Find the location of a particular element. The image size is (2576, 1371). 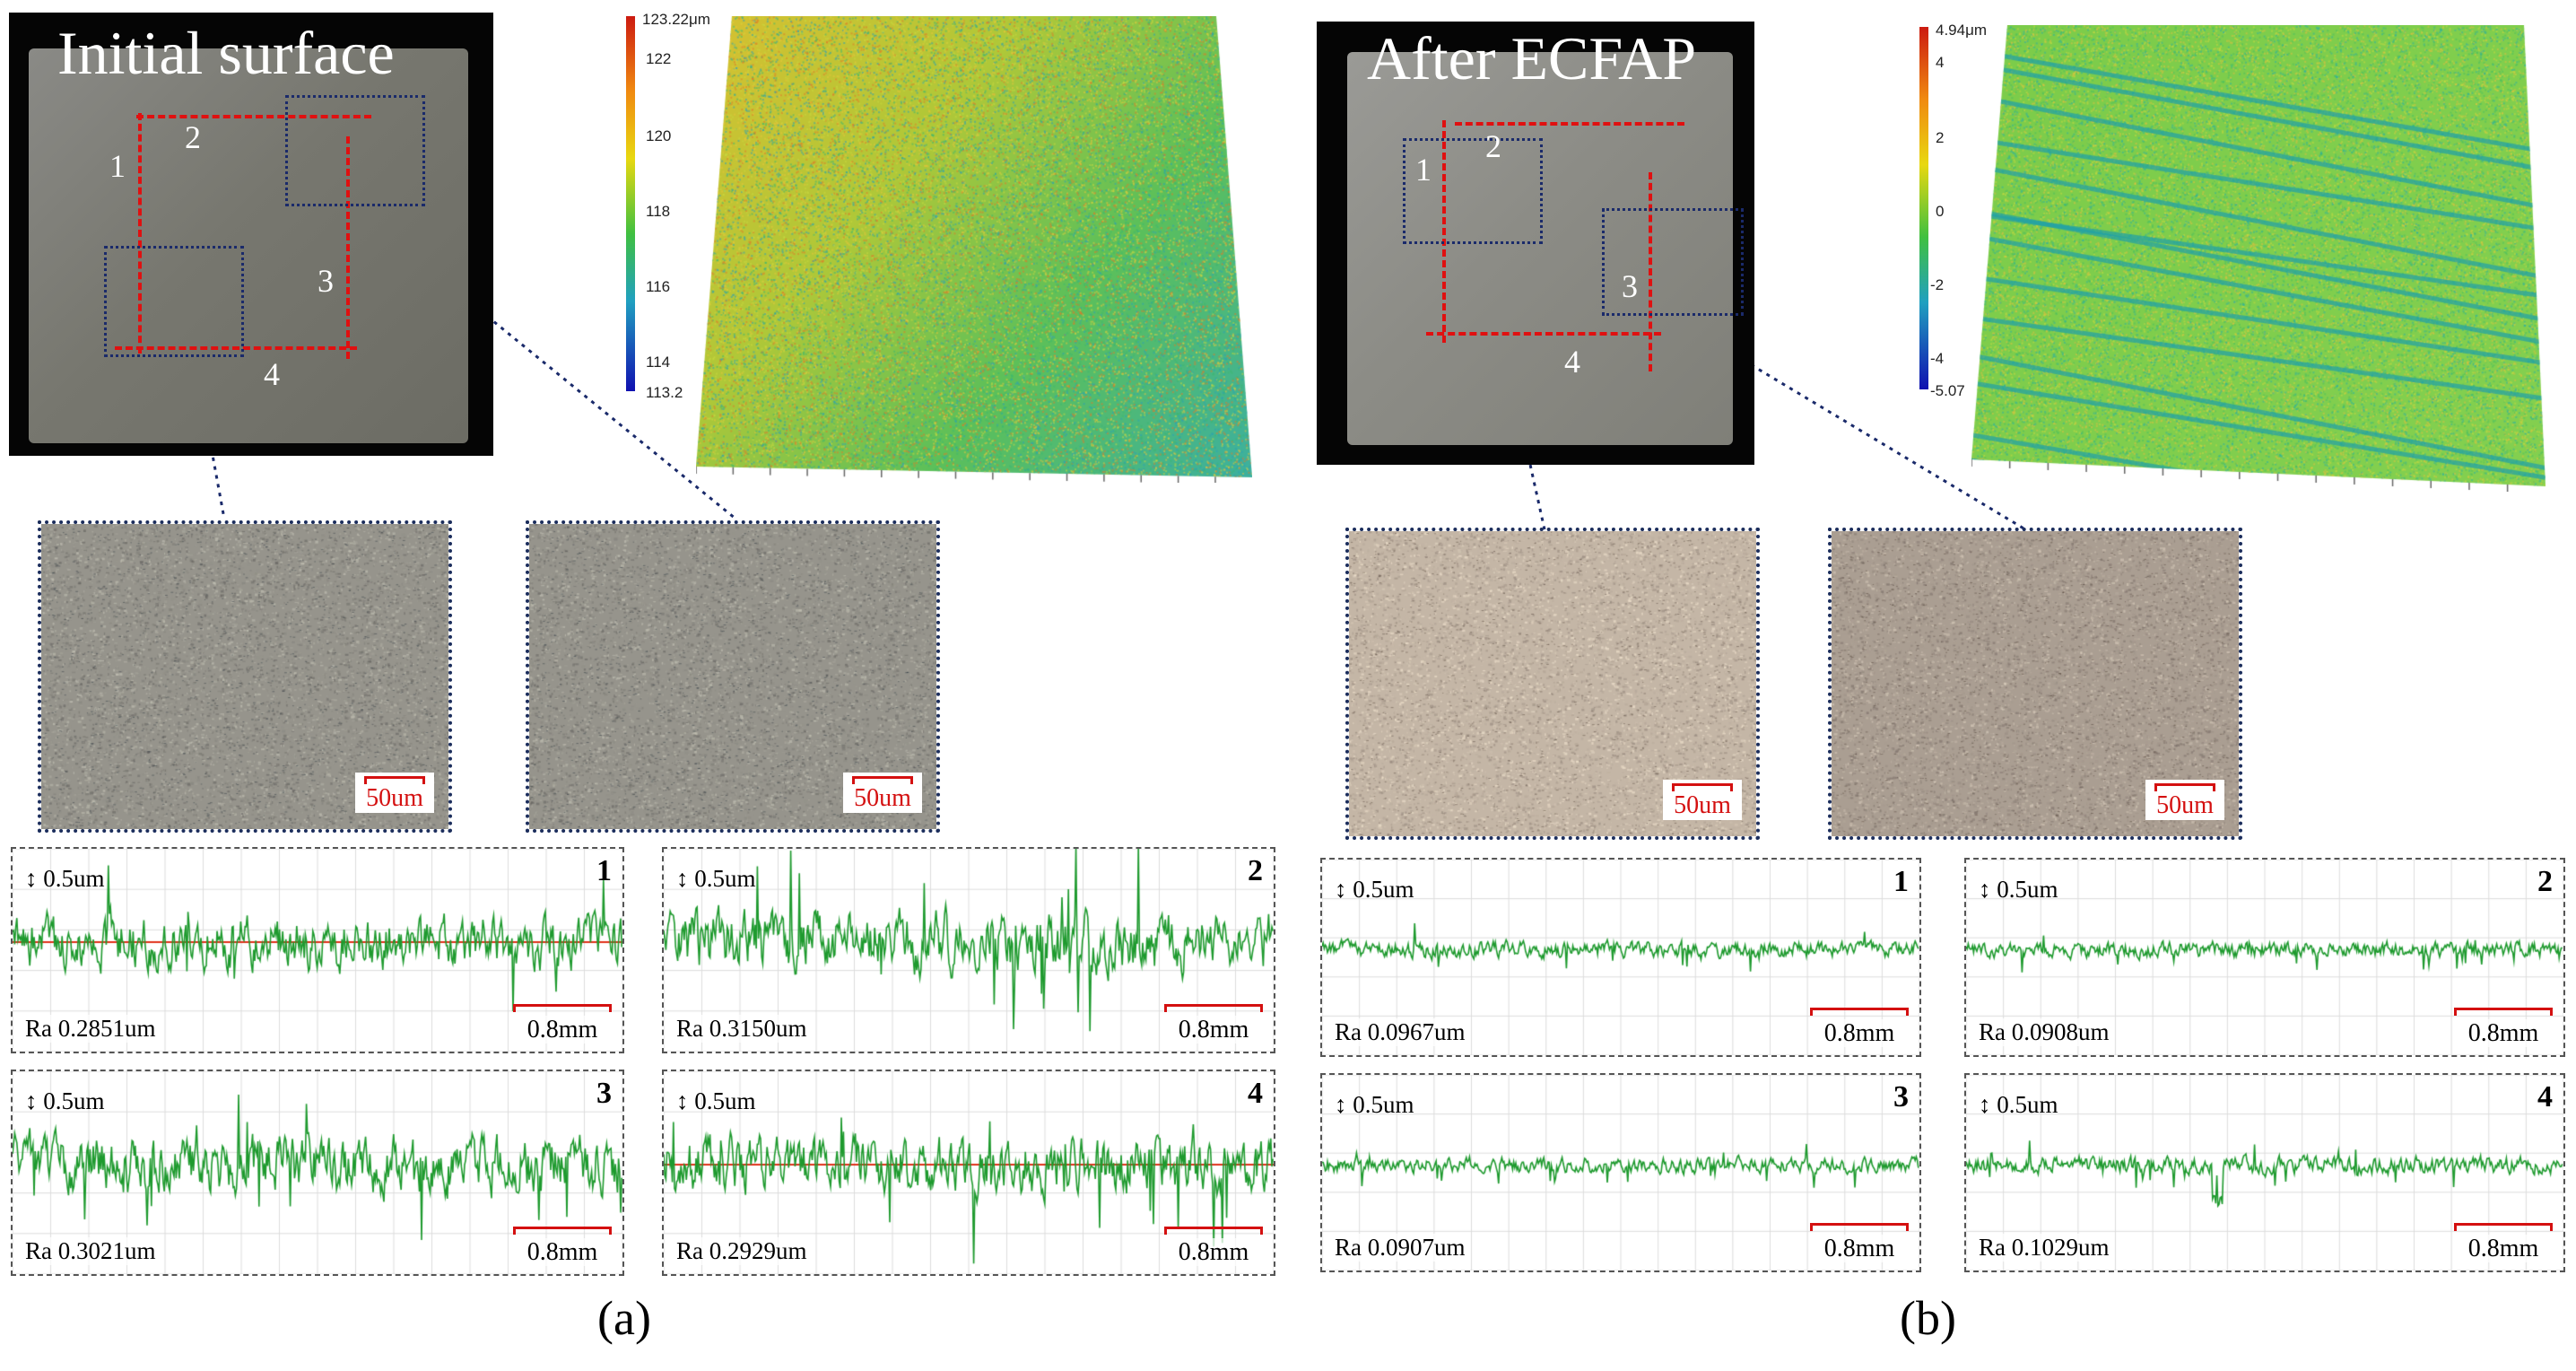

ra-value: Ra 0.0907um is located at coordinates (1400, 1248).